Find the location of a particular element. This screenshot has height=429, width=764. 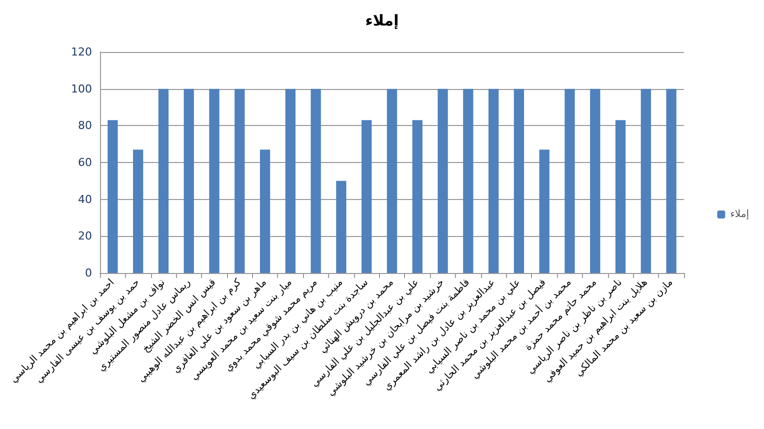

y-tick-label: 120 is located at coordinates (81, 52).